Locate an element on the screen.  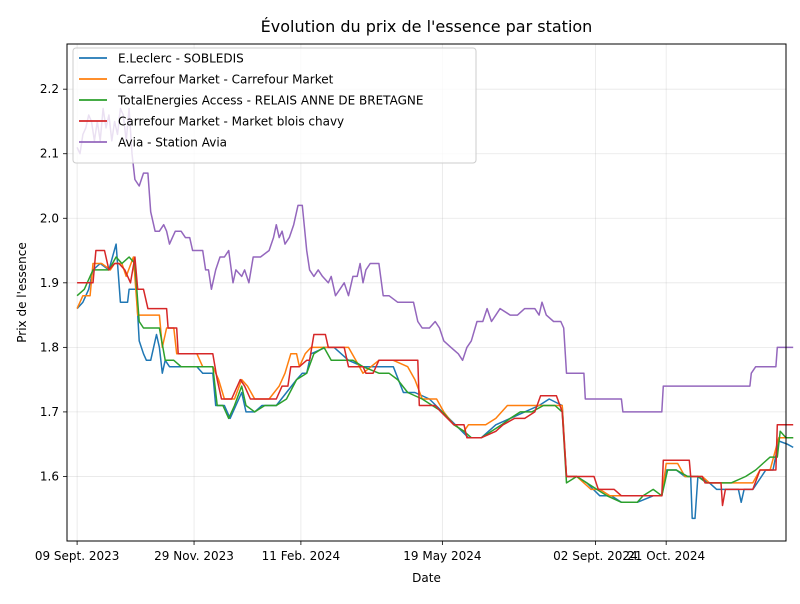
y-tick-label: 2.0 is located at coordinates (49, 218).